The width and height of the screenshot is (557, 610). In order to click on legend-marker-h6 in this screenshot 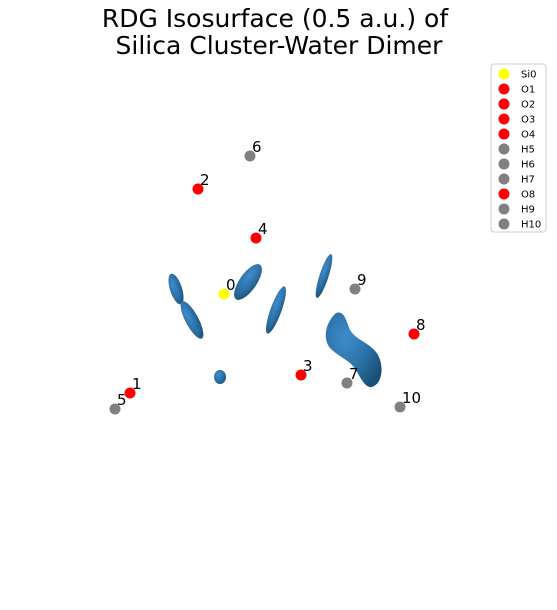, I will do `click(504, 164)`.